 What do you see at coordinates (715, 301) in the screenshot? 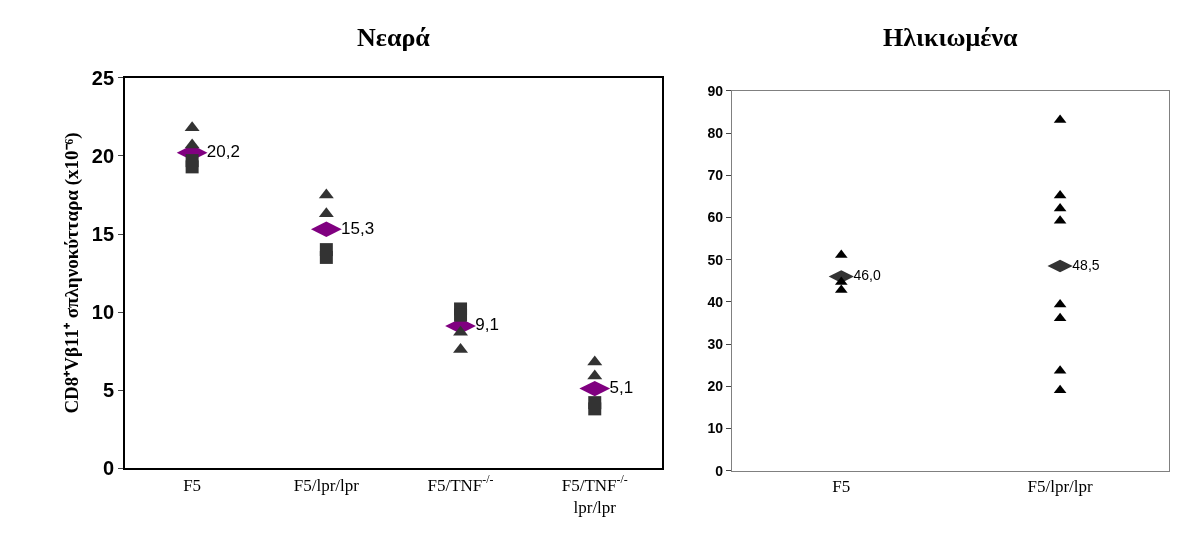
I see `y-tick-label: 40` at bounding box center [715, 301].